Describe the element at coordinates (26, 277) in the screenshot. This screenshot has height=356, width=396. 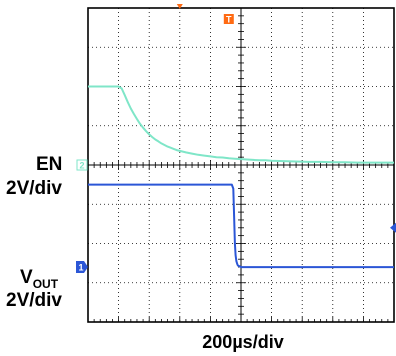
I see `channel-1-name-main: V` at that location.